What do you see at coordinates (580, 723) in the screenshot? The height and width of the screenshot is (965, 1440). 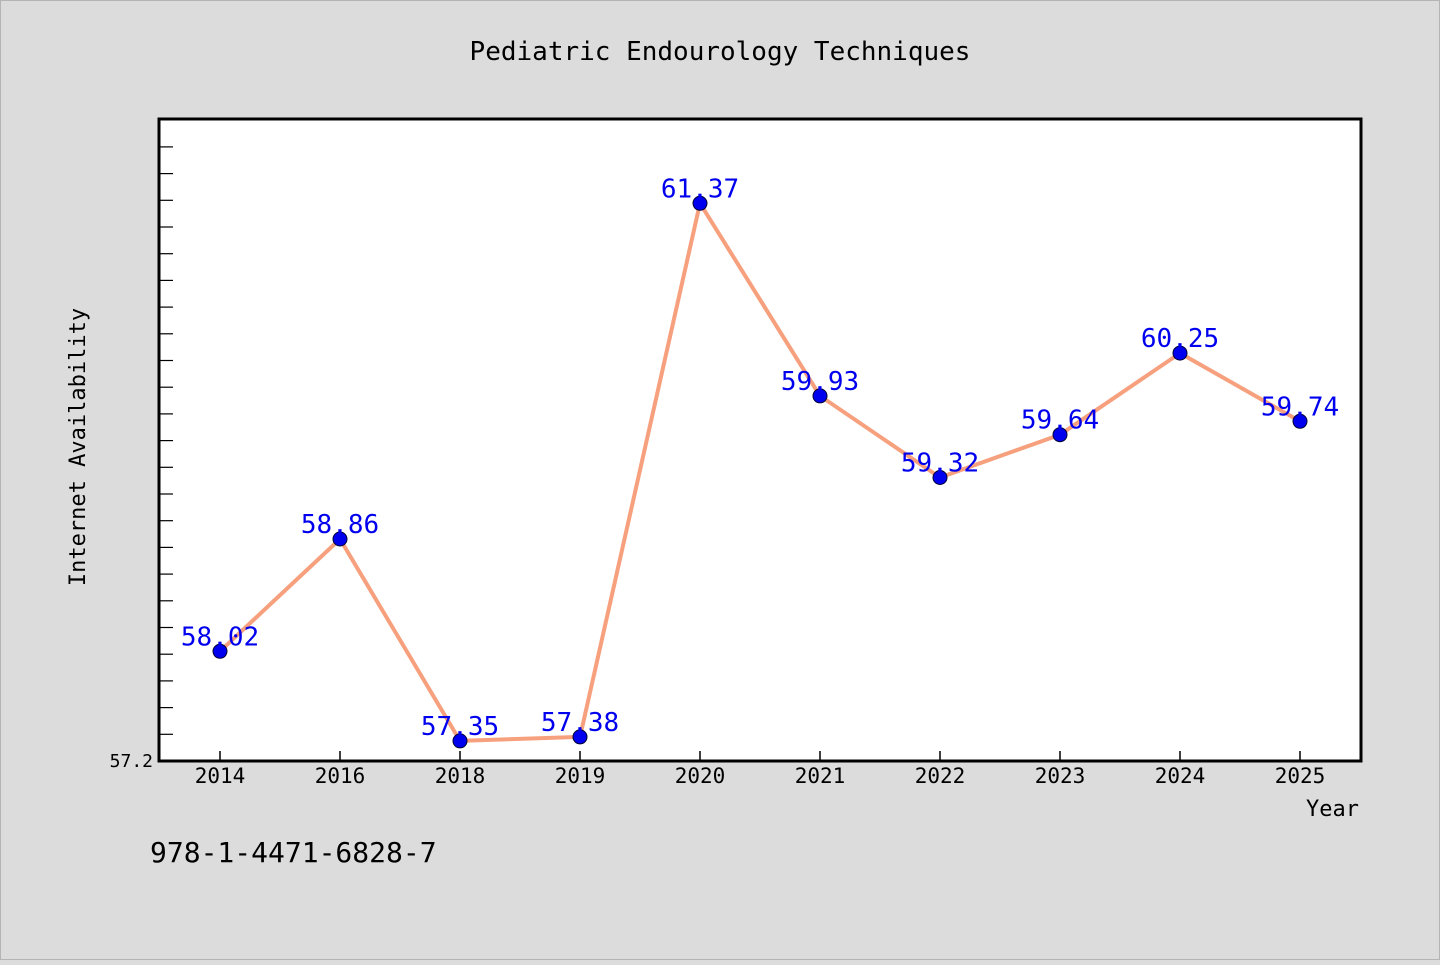 I see `data-label: 57.38` at bounding box center [580, 723].